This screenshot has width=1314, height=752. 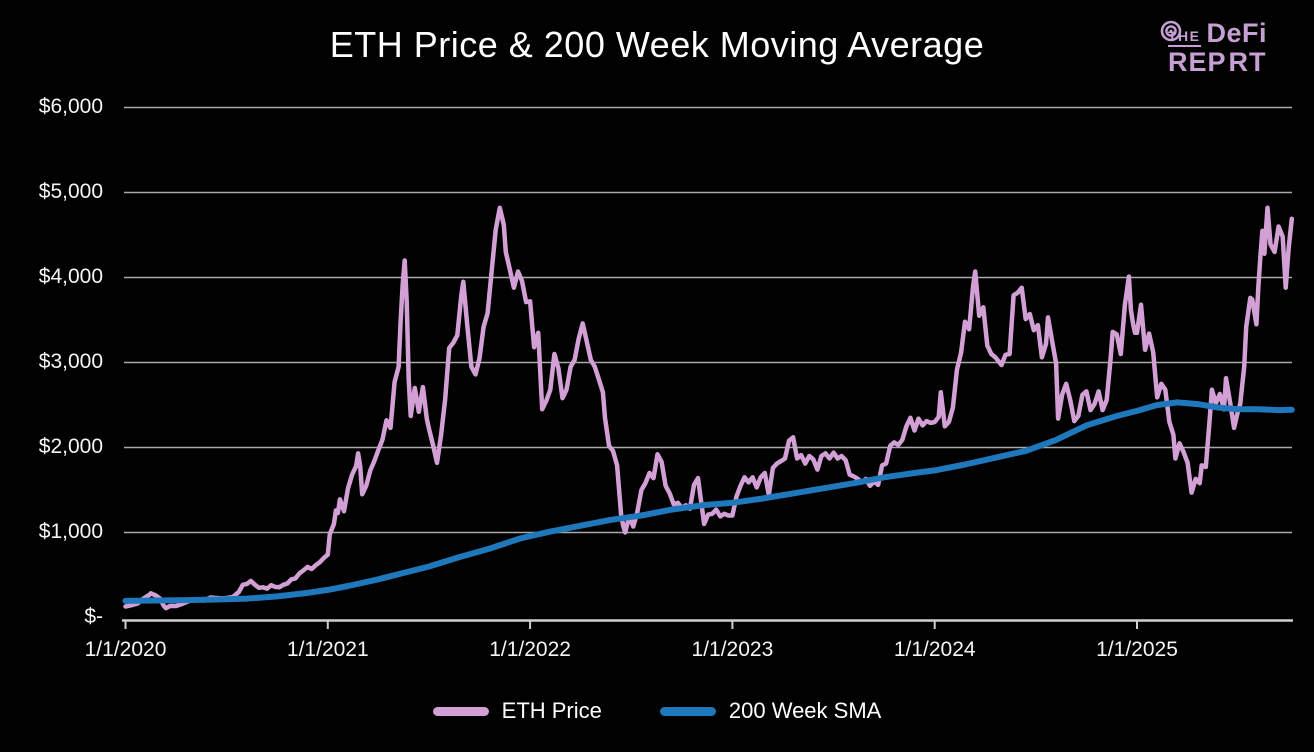 What do you see at coordinates (70, 276) in the screenshot?
I see `y-axis-label: $4,000` at bounding box center [70, 276].